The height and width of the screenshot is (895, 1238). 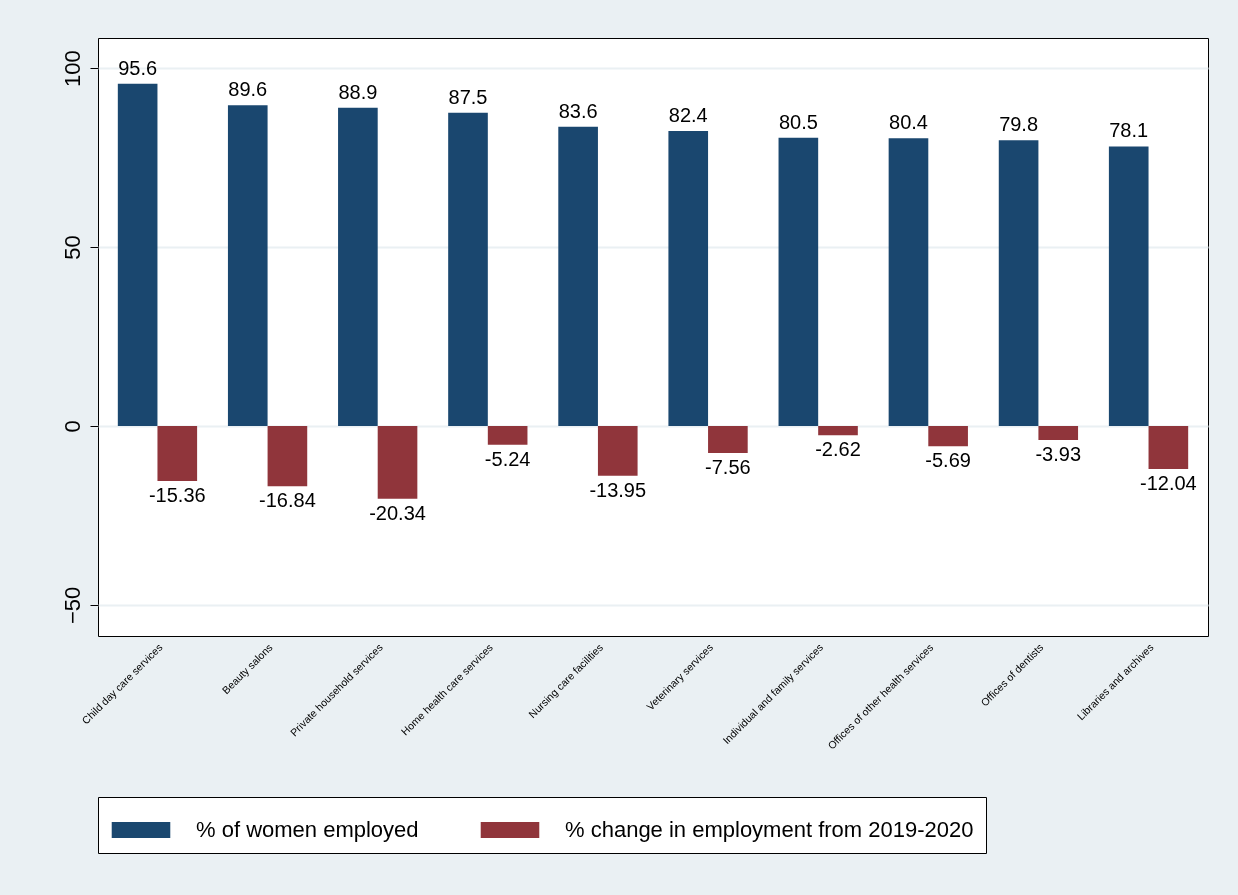 What do you see at coordinates (468, 96) in the screenshot?
I see `data-label: 87.5` at bounding box center [468, 96].